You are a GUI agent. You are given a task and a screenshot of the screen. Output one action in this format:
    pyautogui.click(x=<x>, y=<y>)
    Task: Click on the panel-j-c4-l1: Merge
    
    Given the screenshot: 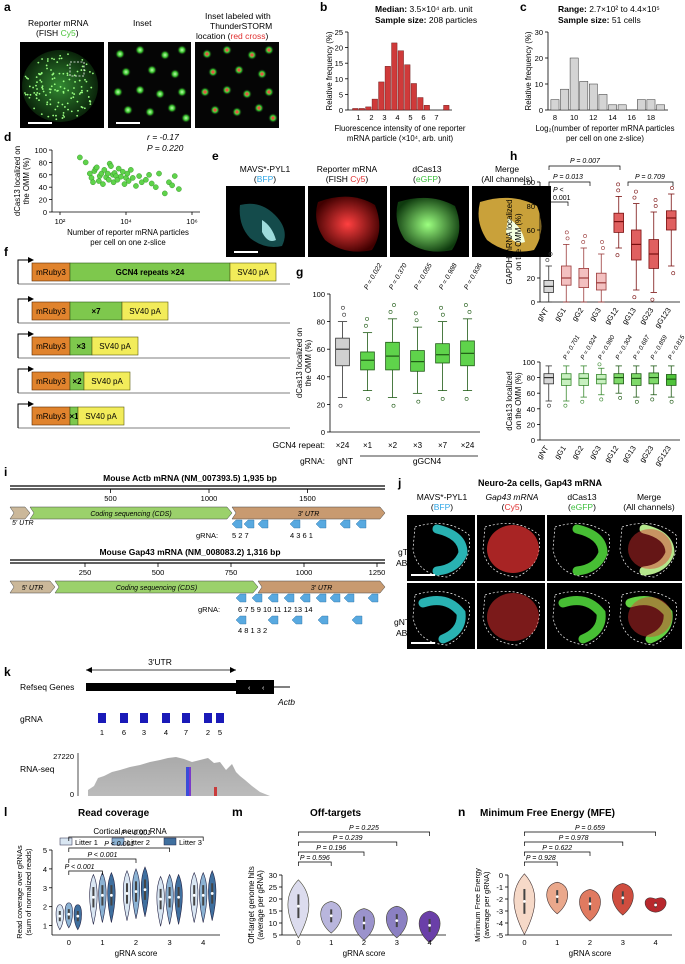 What is the action you would take?
    pyautogui.click(x=649, y=497)
    